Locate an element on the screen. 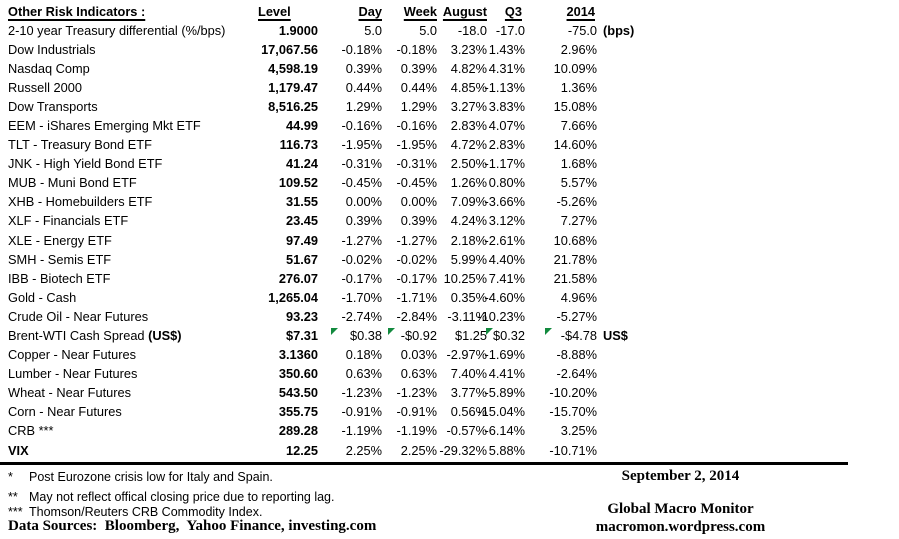 The width and height of the screenshot is (899, 539). cell-august: 2.83% is located at coordinates (468, 125).